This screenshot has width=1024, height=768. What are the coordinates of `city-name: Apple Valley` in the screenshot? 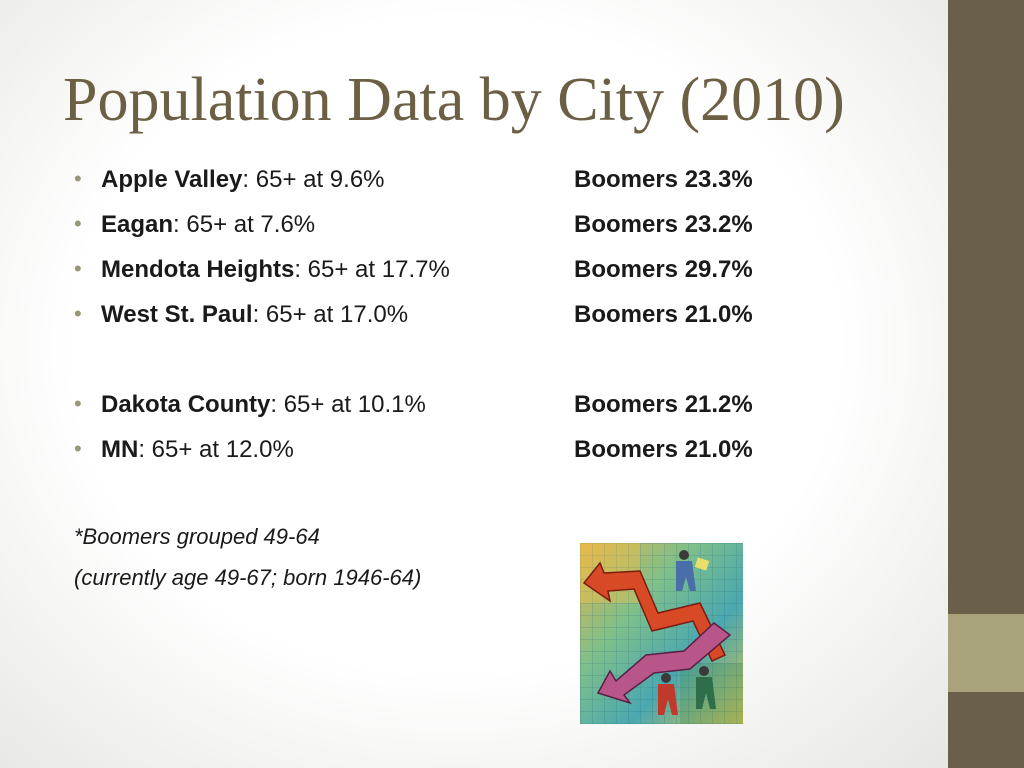 It's located at (172, 179).